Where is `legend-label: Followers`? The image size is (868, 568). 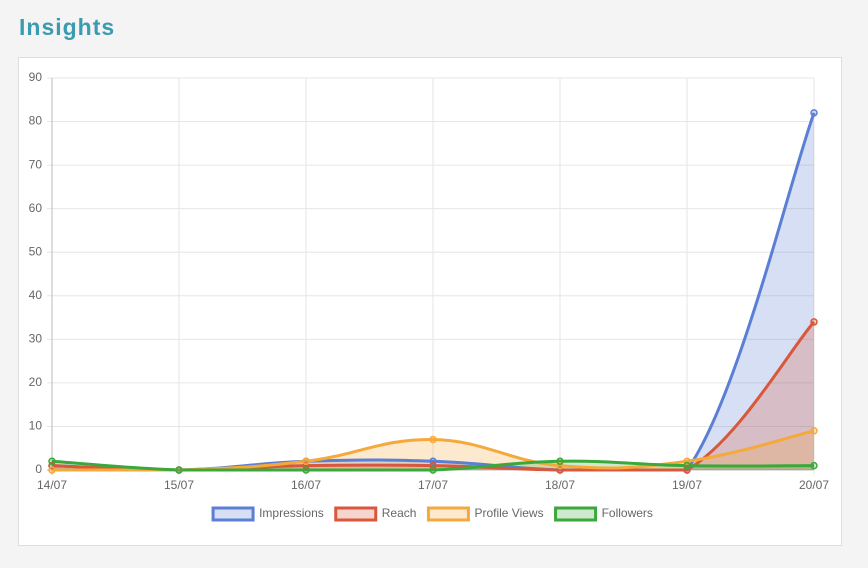 legend-label: Followers is located at coordinates (627, 513).